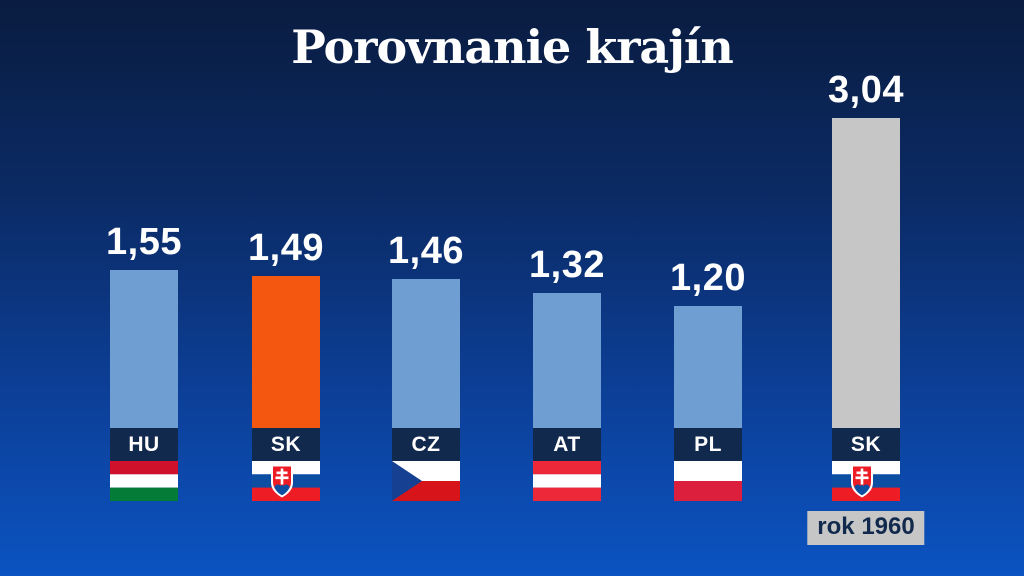 The height and width of the screenshot is (576, 1024). I want to click on bar-value-label: 1,20, so click(708, 278).